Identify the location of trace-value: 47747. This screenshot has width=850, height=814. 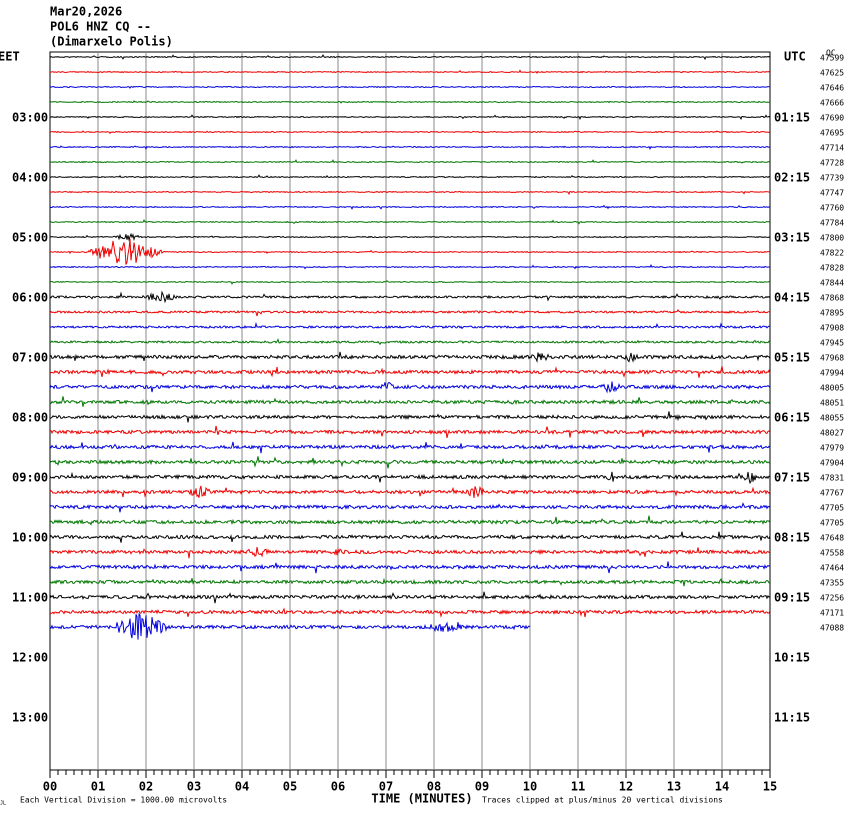
(832, 193).